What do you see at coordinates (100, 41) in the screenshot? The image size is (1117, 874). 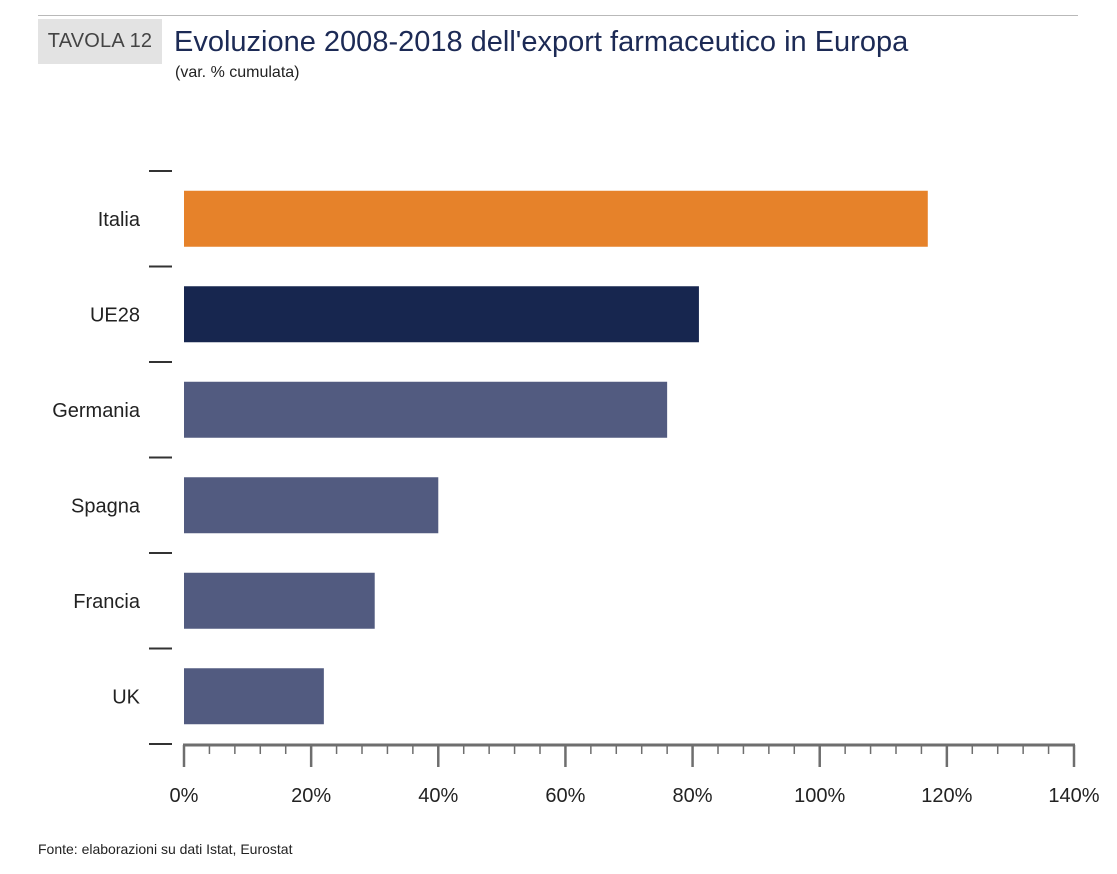 I see `table-number-label: TAVOLA 12` at bounding box center [100, 41].